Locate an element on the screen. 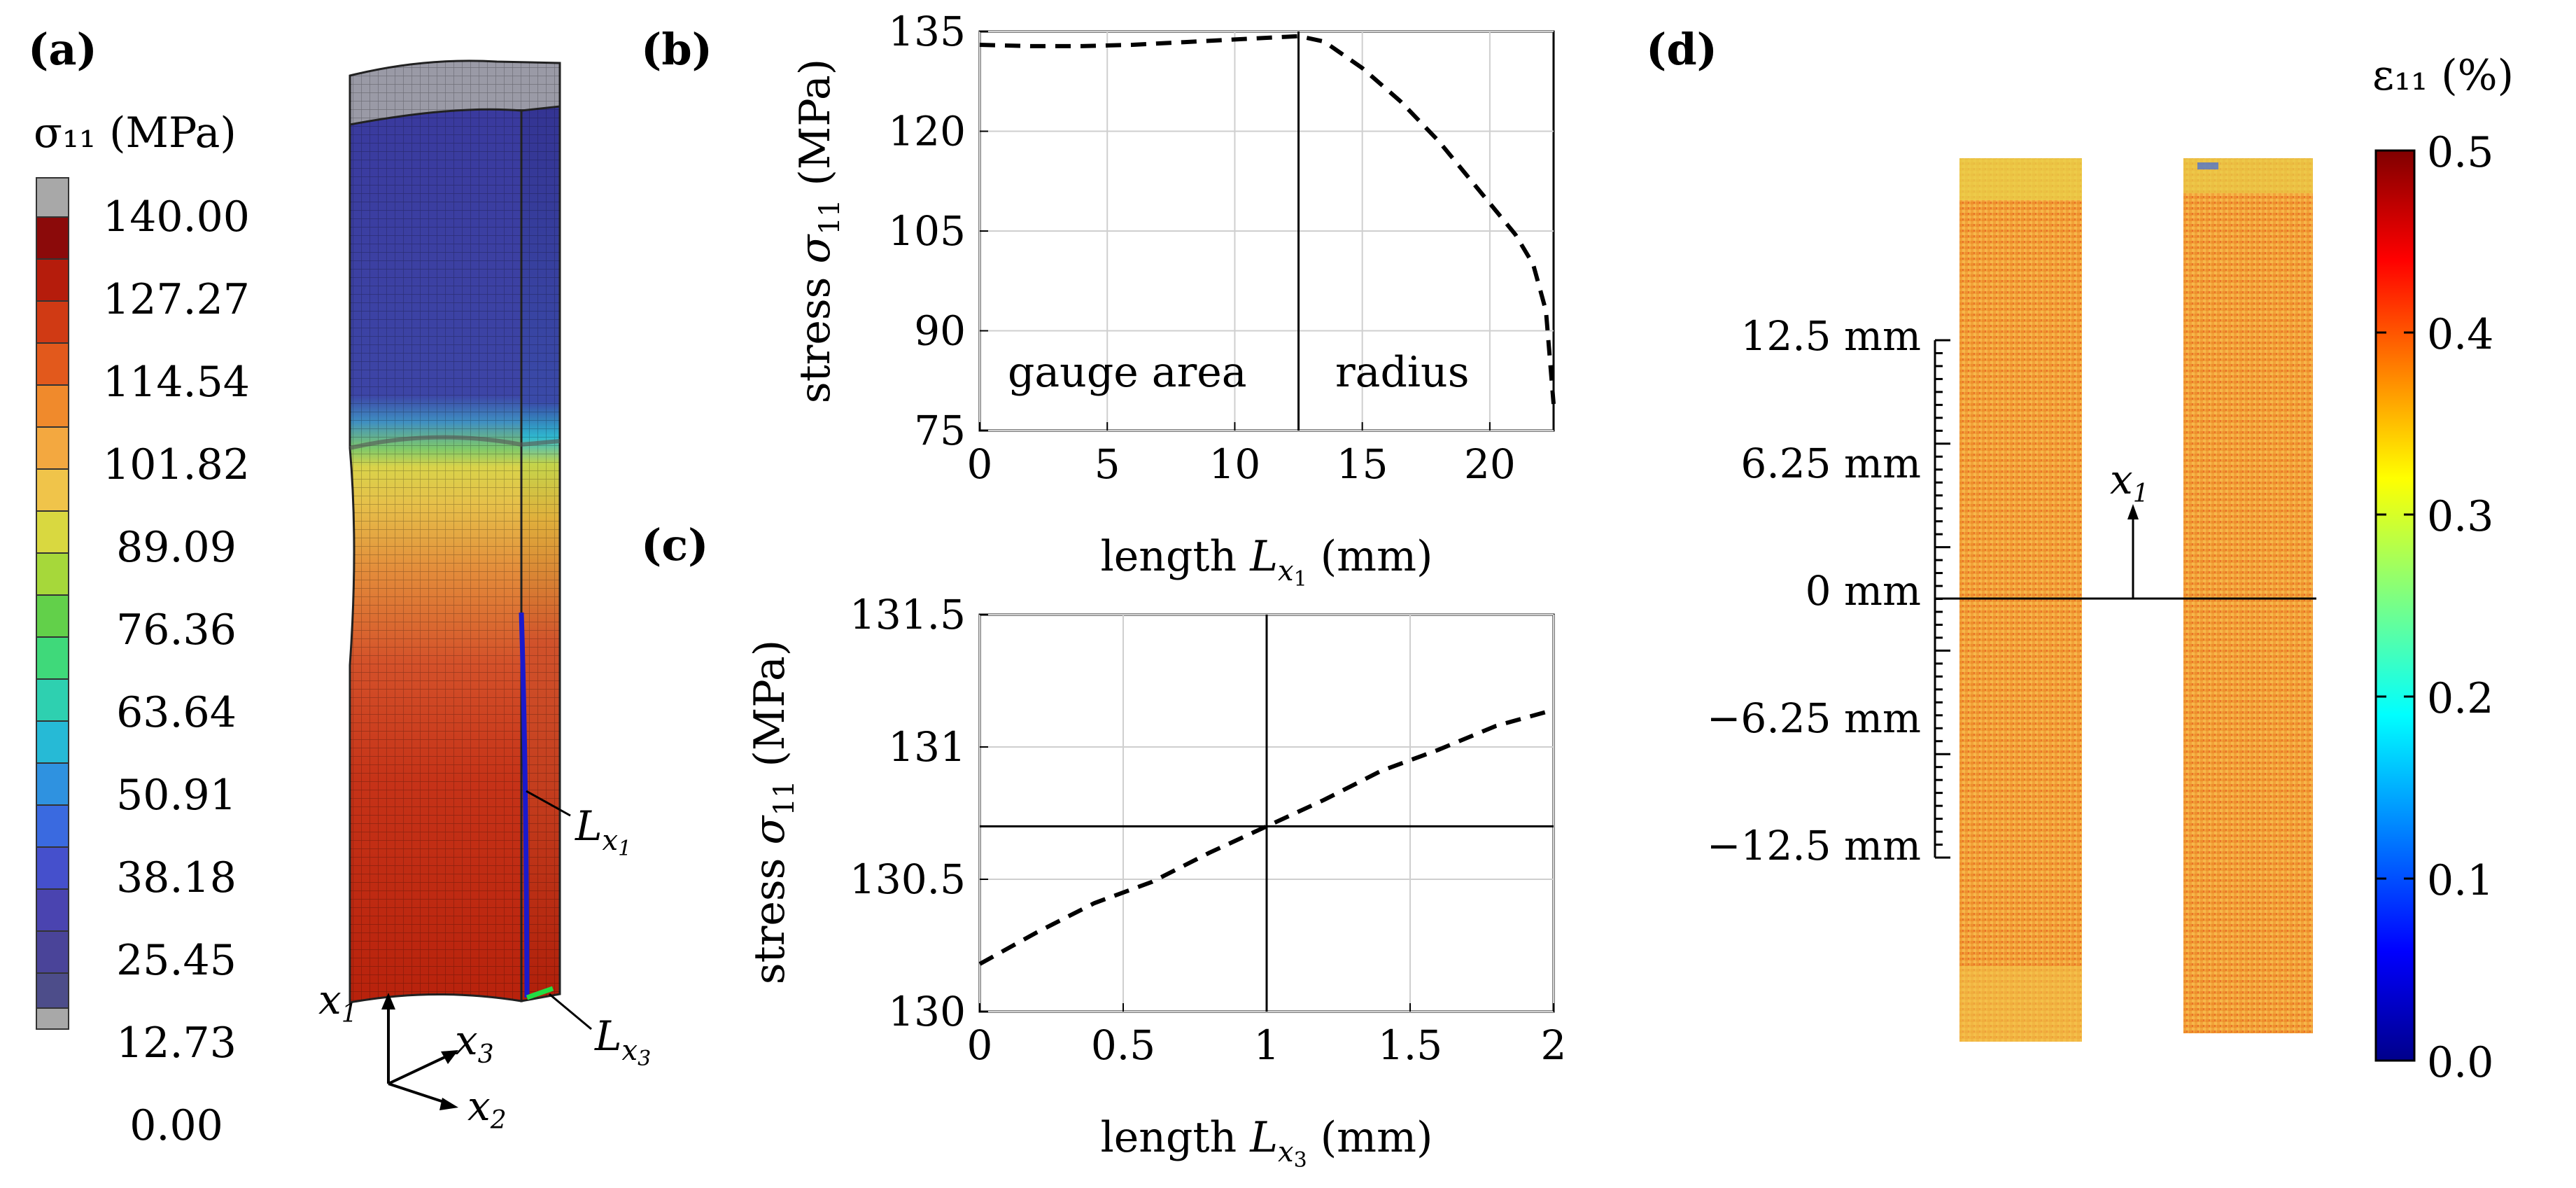  axis-x2-label: x2 is located at coordinates (487, 1108).